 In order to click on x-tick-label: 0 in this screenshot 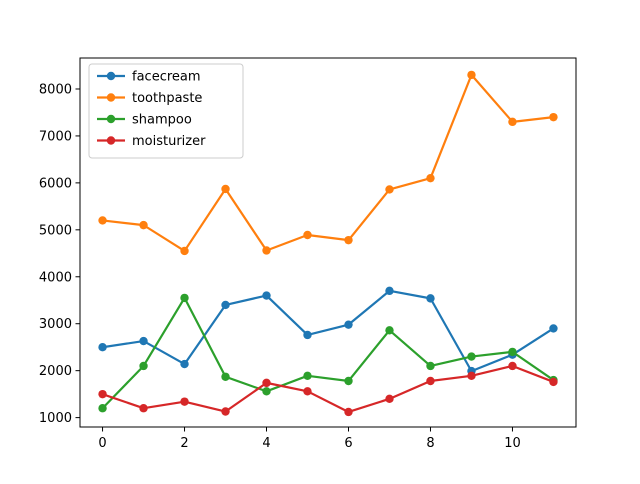, I will do `click(102, 443)`.